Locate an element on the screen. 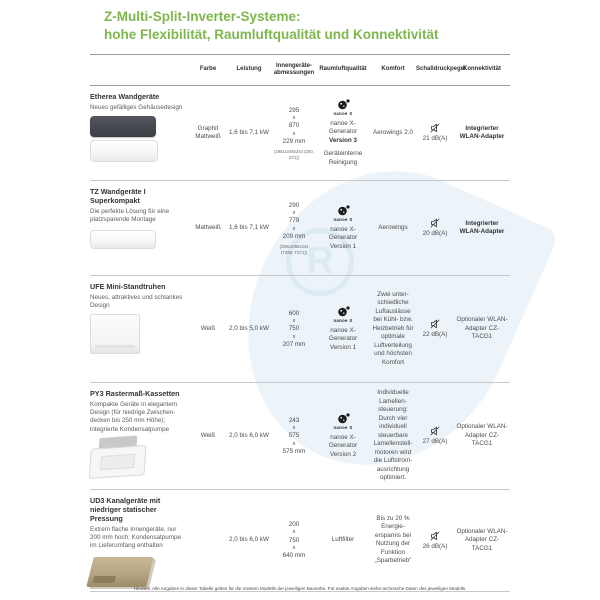 The width and height of the screenshot is (600, 600). page-title-line1: Z-Multi-Split-Inverter-Systeme: is located at coordinates (202, 16).